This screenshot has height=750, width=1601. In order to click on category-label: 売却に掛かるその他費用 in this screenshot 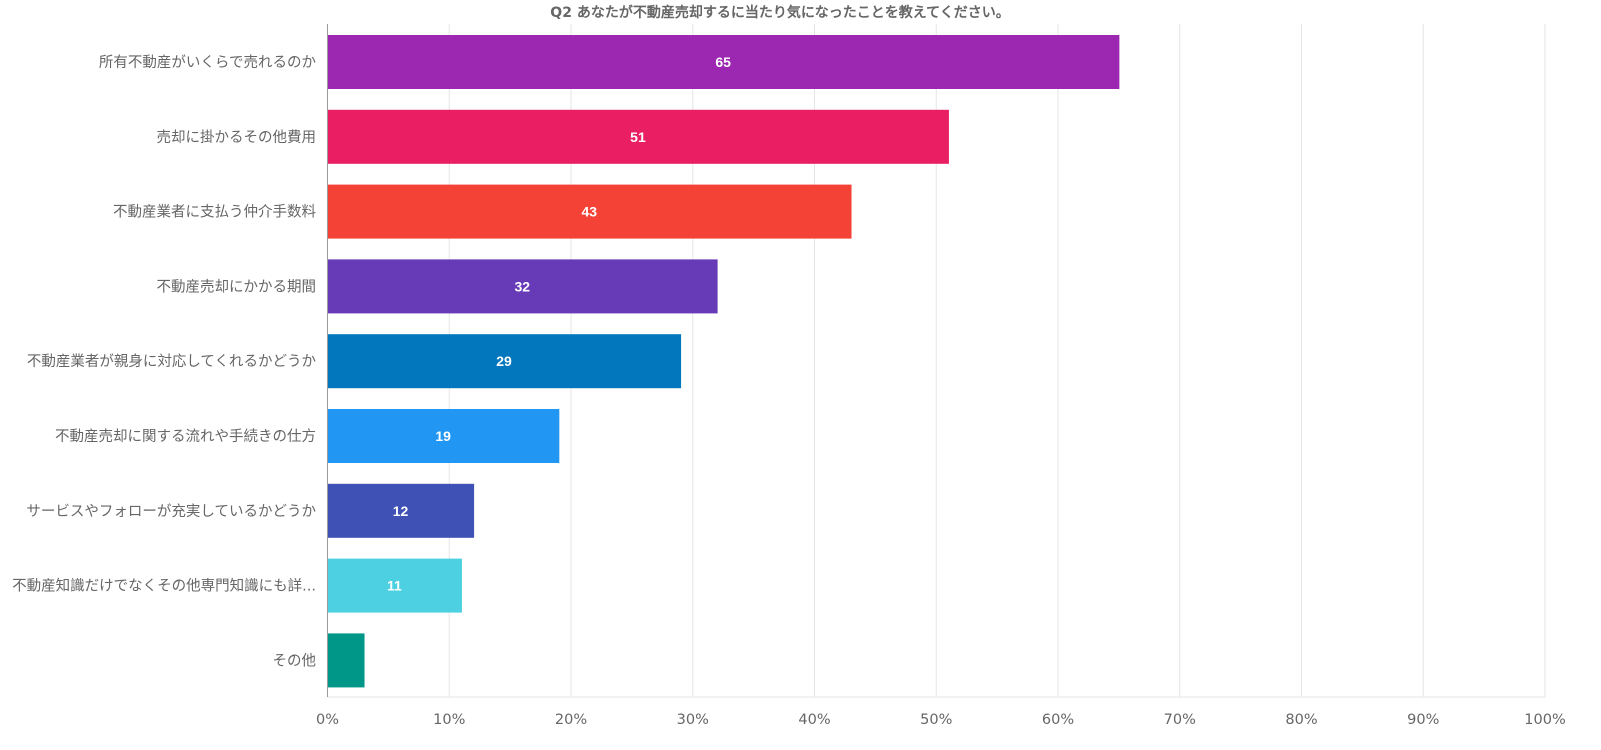, I will do `click(237, 137)`.